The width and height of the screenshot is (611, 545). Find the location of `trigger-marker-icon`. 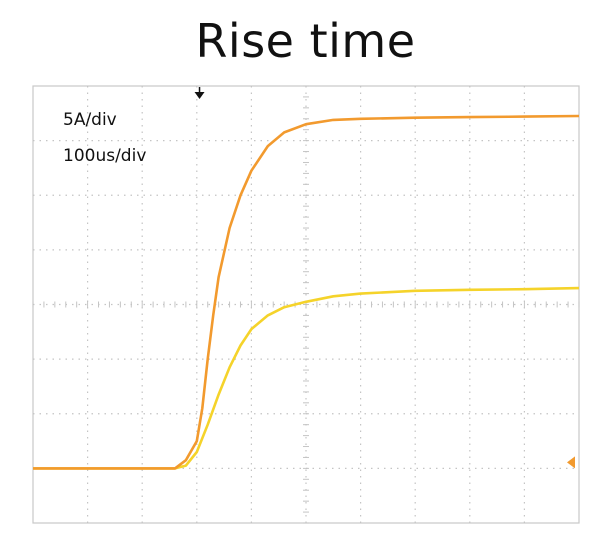

trigger-marker-icon is located at coordinates (199, 95).